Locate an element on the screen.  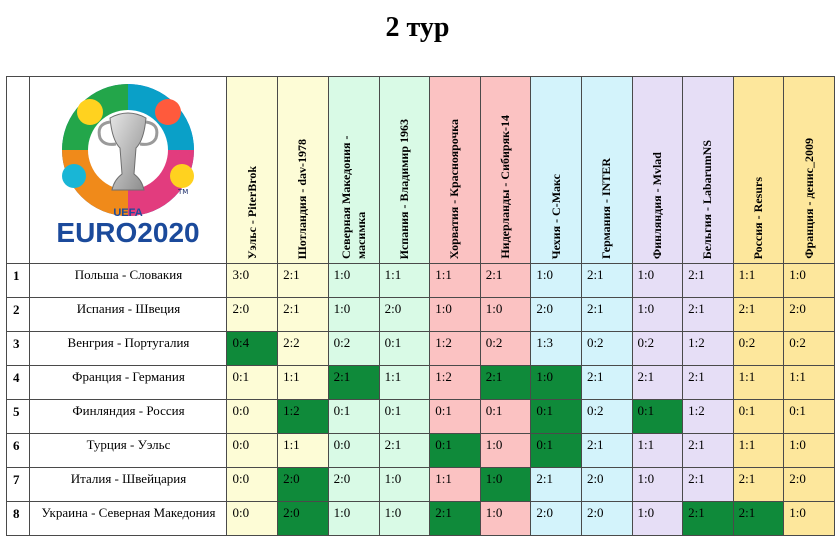
player-column-header: Финляндия - Mvlad is located at coordinates (657, 170).